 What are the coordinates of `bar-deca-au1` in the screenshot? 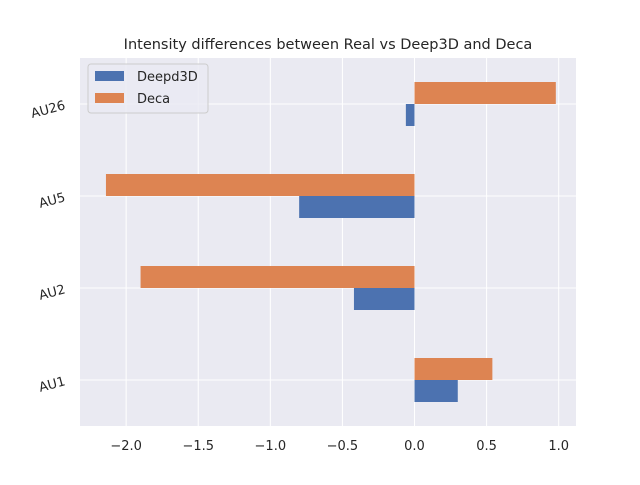 It's located at (453, 369).